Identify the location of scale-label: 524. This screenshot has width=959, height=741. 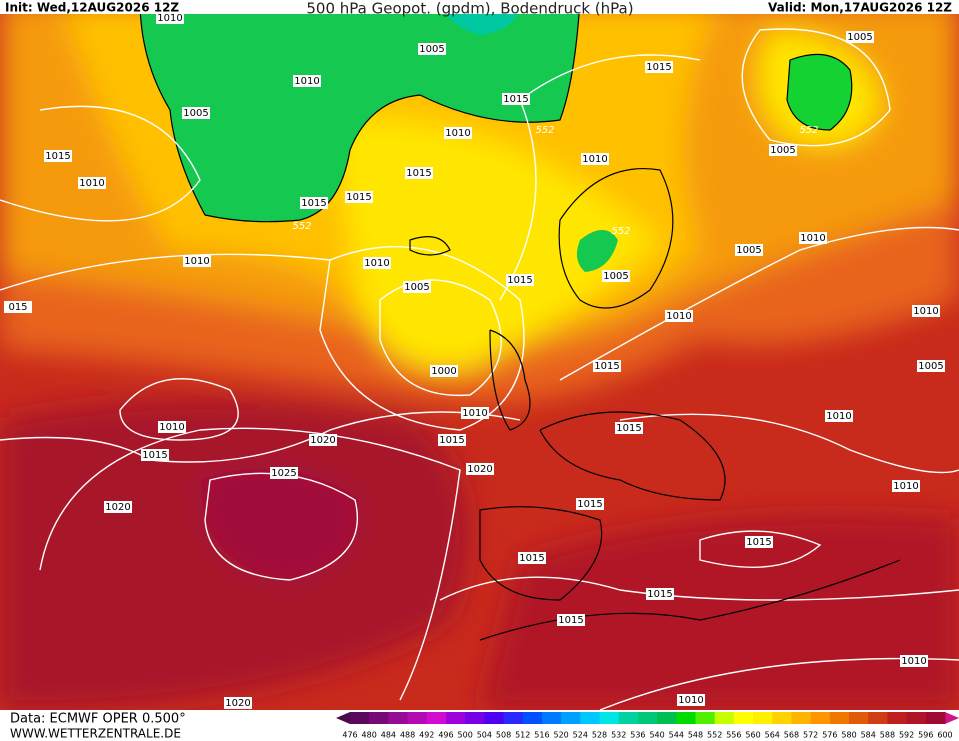
(580, 735).